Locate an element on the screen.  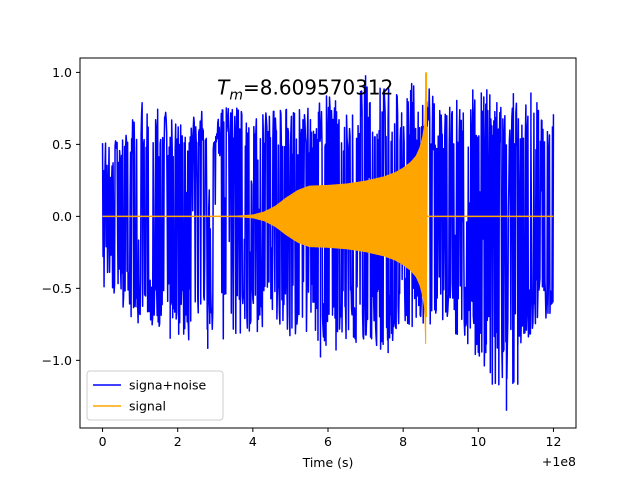
x-axis-label: Time (s) is located at coordinates (328, 462).